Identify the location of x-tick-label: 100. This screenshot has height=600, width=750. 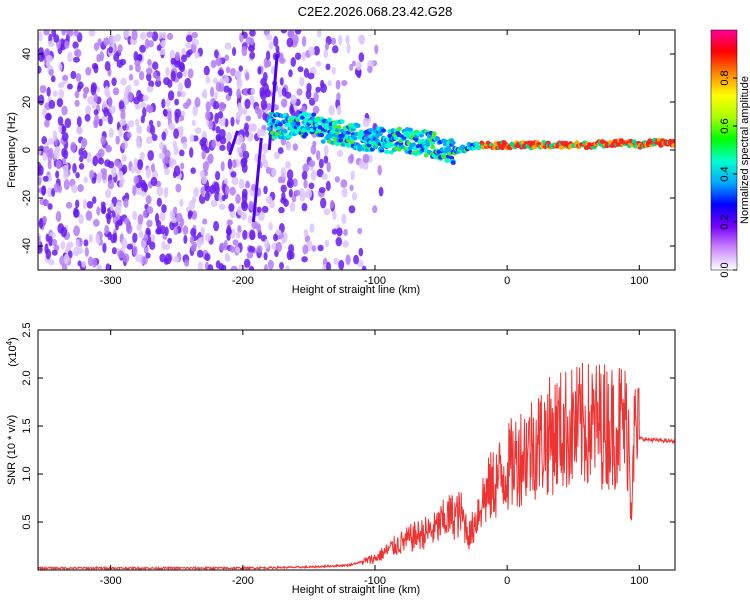
(639, 281).